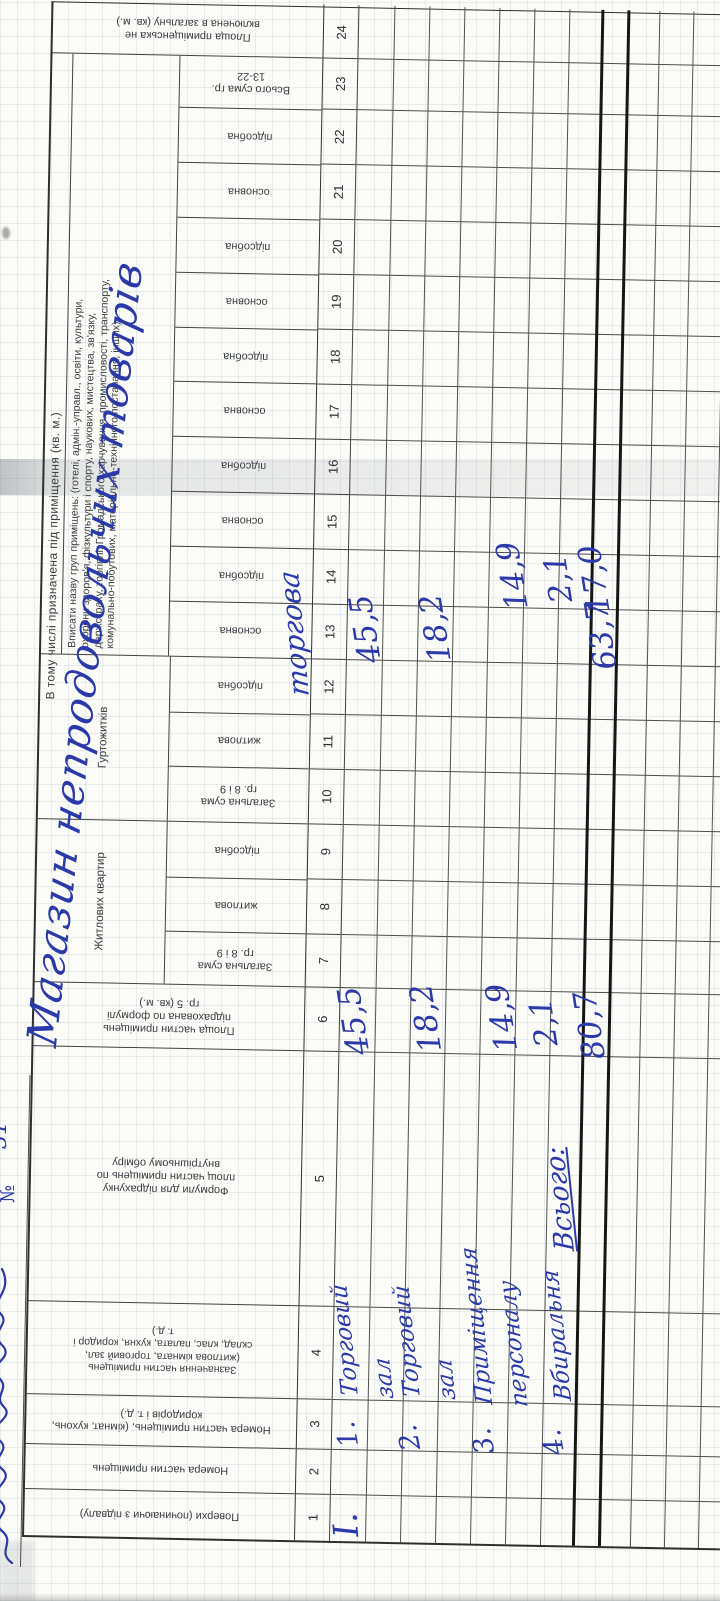 The width and height of the screenshot is (720, 1601). Describe the element at coordinates (334, 411) in the screenshot. I see `colnum-17: 17` at that location.